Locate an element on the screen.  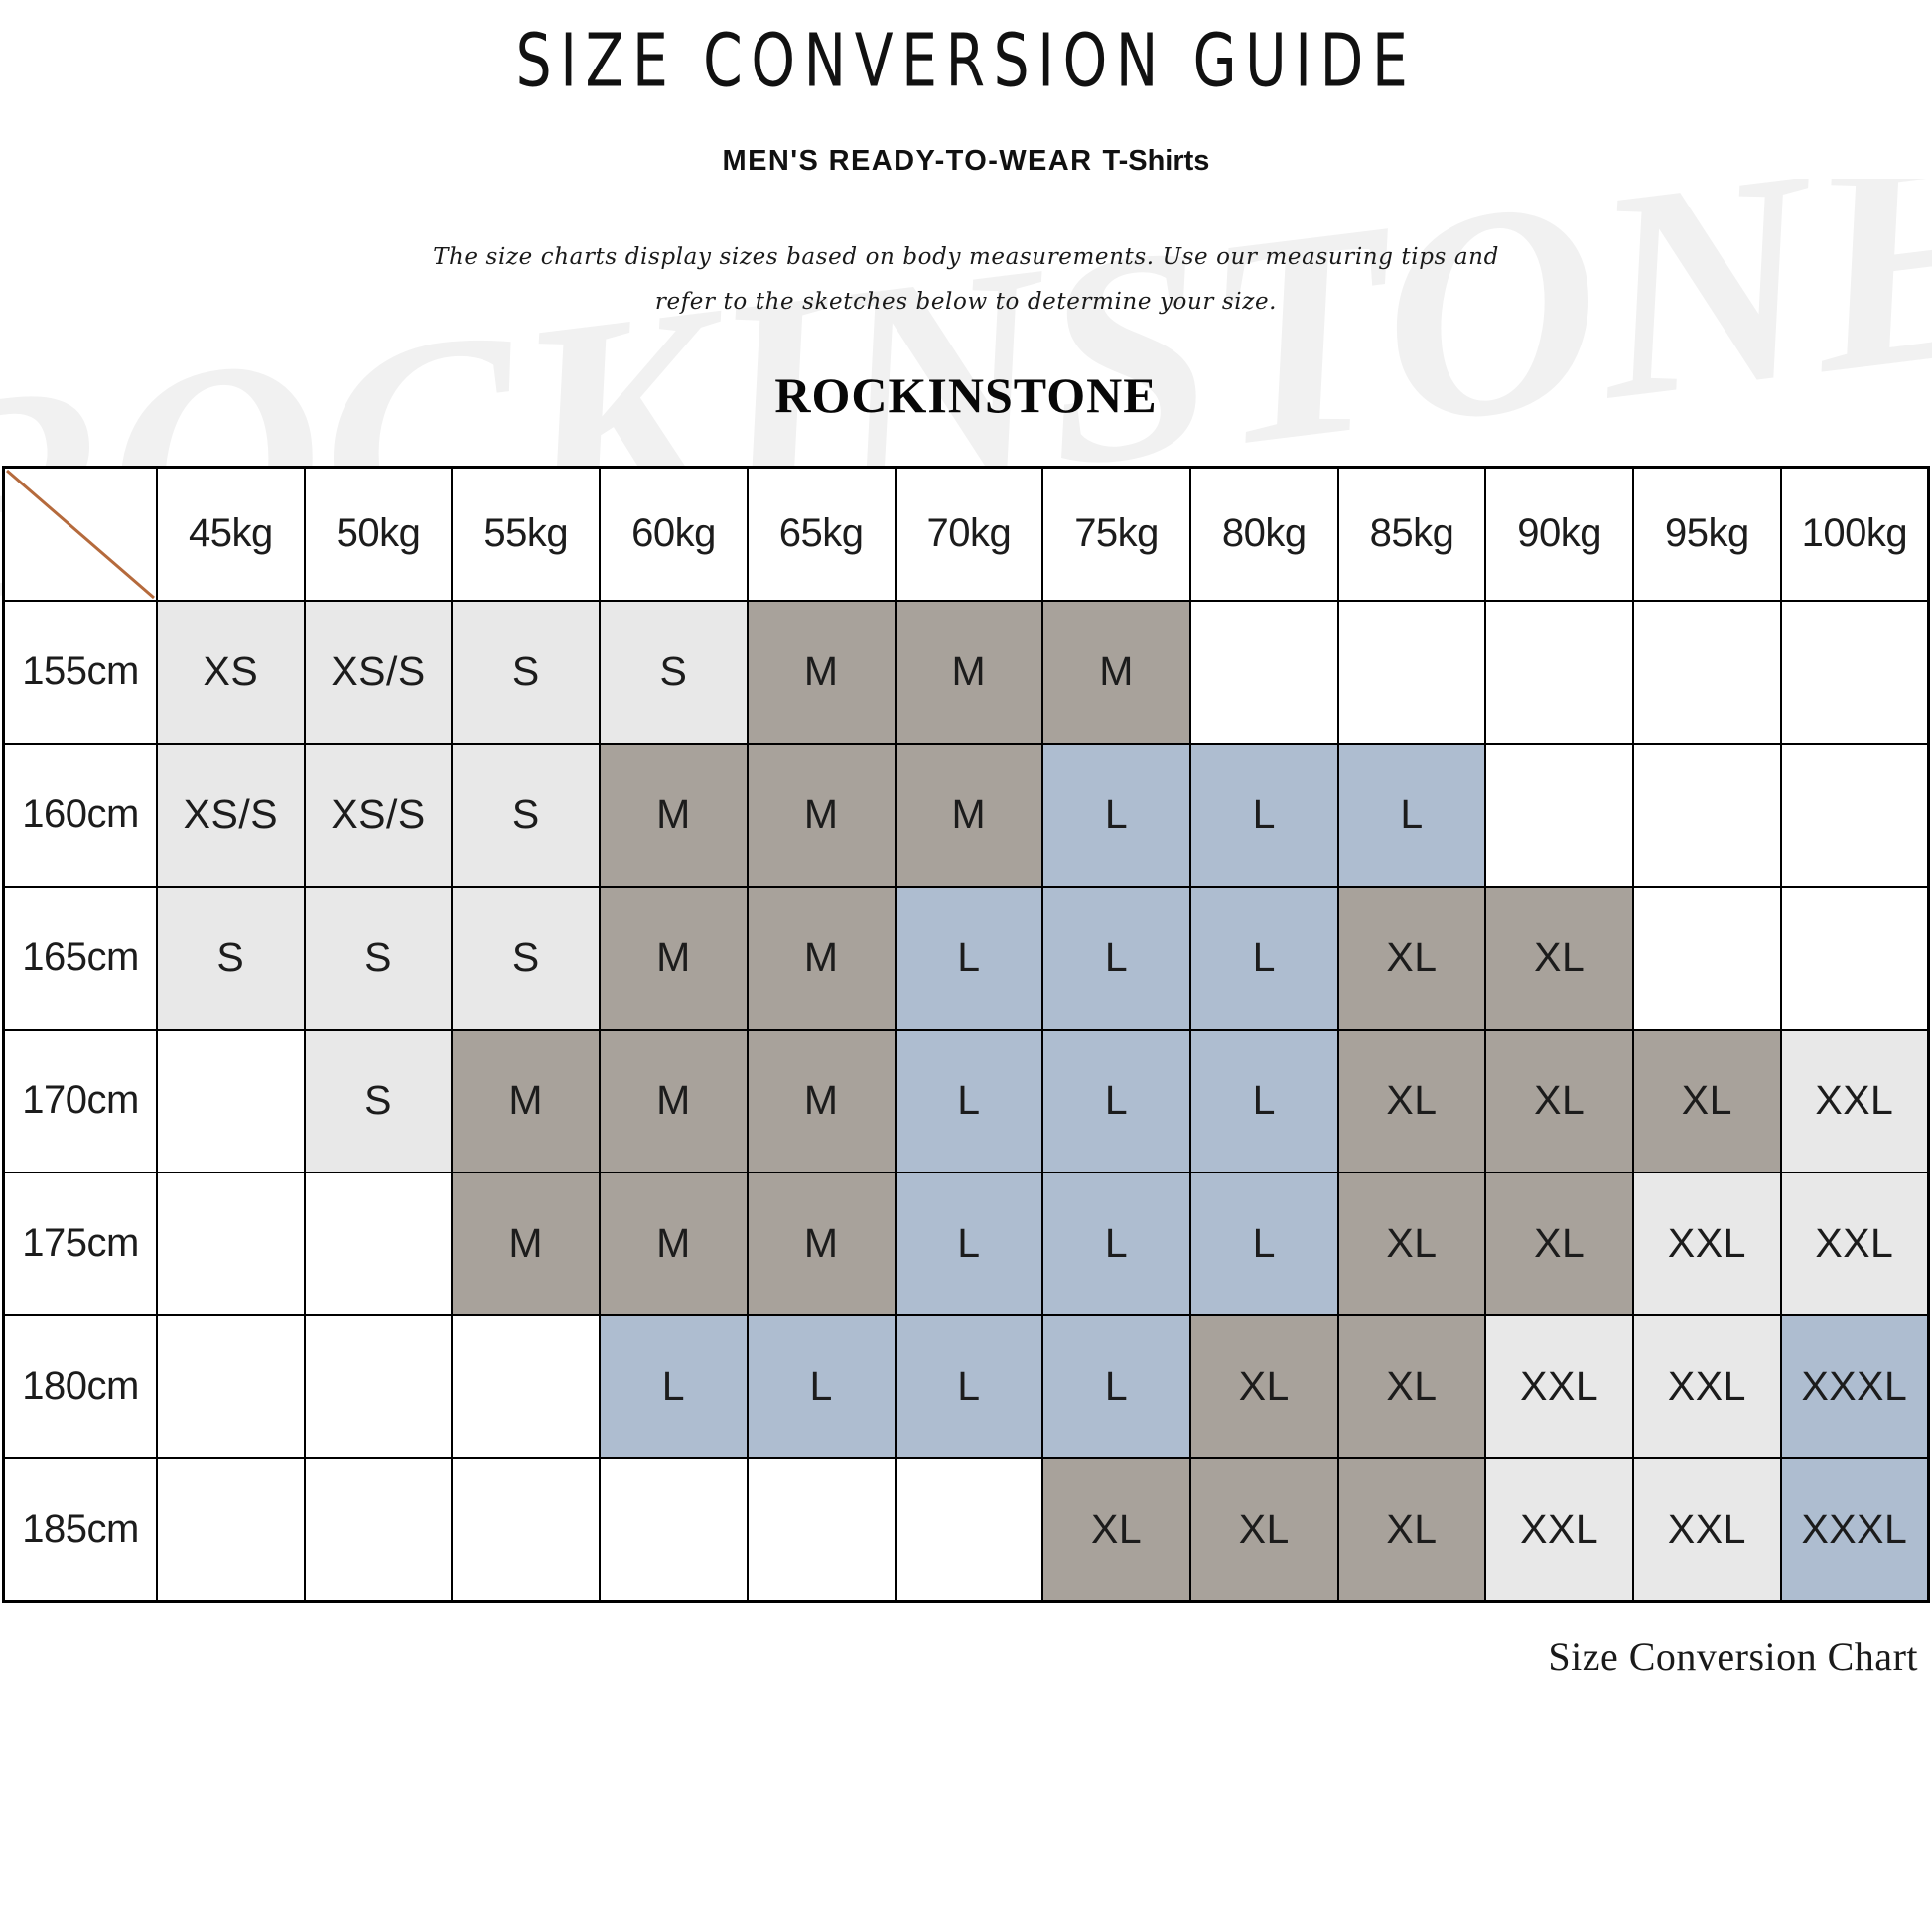
size-cell-160cm-100kg is located at coordinates (1855, 815).